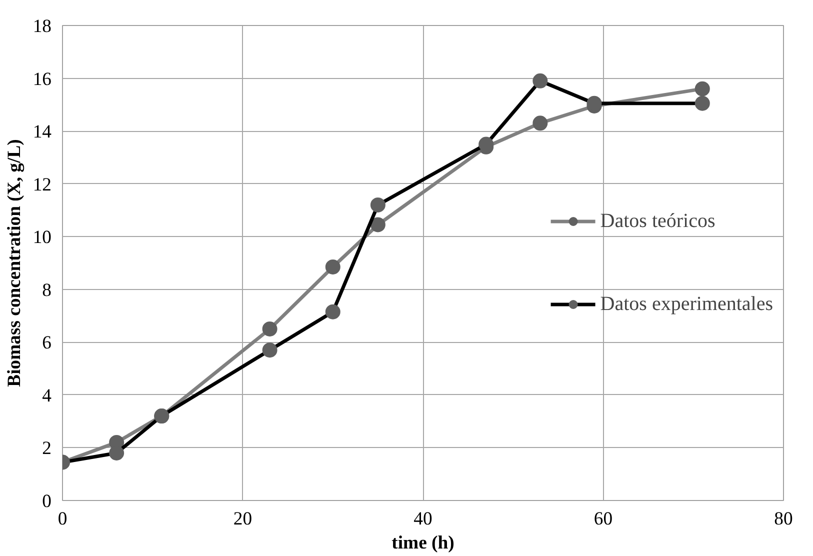  Describe the element at coordinates (423, 519) in the screenshot. I see `x-tick-label: 40` at that location.